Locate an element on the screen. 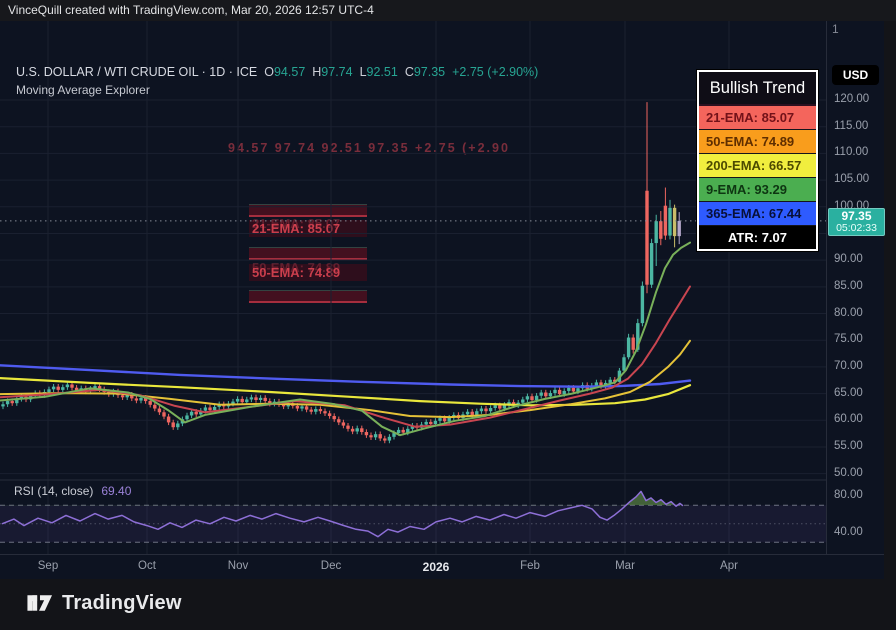 The width and height of the screenshot is (896, 630). tradingview-logo-link: TradingView is located at coordinates (104, 603).